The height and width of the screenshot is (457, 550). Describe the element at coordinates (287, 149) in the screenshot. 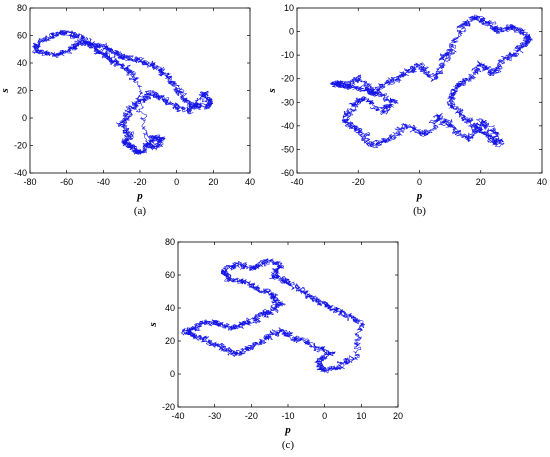

I see `y-tick-label: -50` at that location.